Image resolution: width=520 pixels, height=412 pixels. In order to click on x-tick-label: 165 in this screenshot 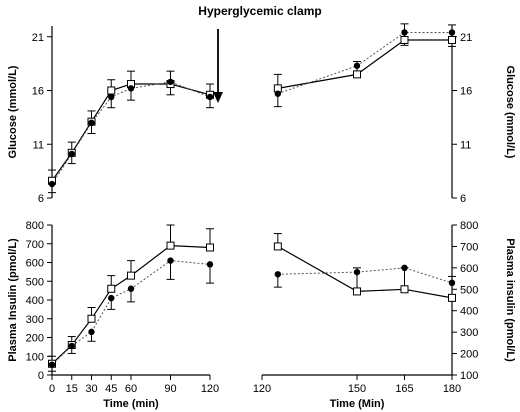, I will do `click(404, 389)`.